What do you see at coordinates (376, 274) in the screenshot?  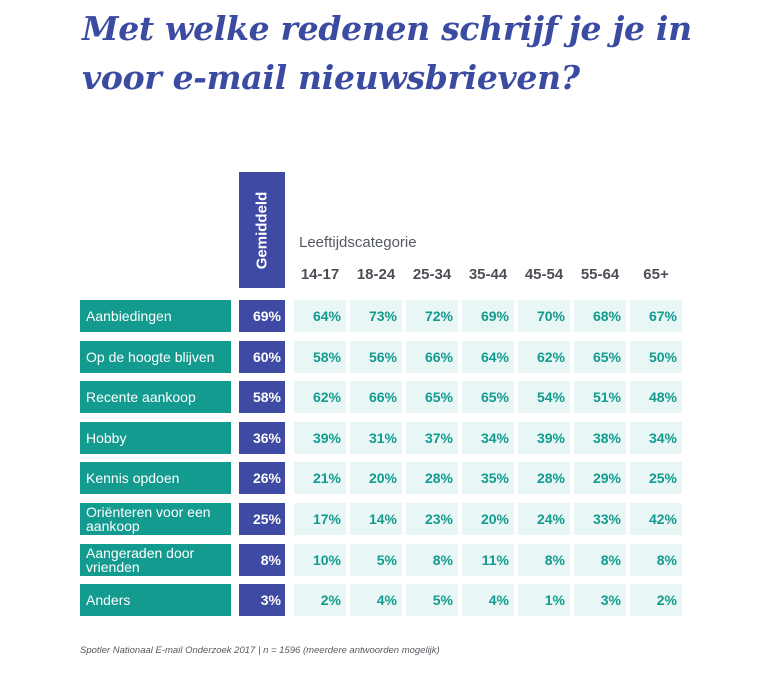 I see `age-group-header: 18-24` at bounding box center [376, 274].